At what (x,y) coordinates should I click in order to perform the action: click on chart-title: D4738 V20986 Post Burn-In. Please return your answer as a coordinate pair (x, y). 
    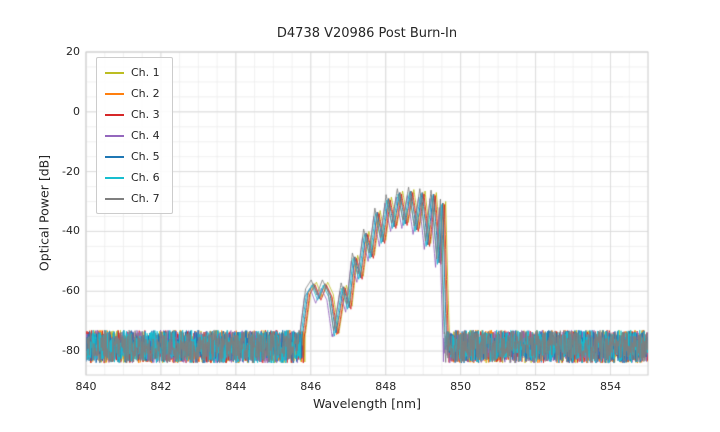
    Looking at the image, I should click on (367, 33).